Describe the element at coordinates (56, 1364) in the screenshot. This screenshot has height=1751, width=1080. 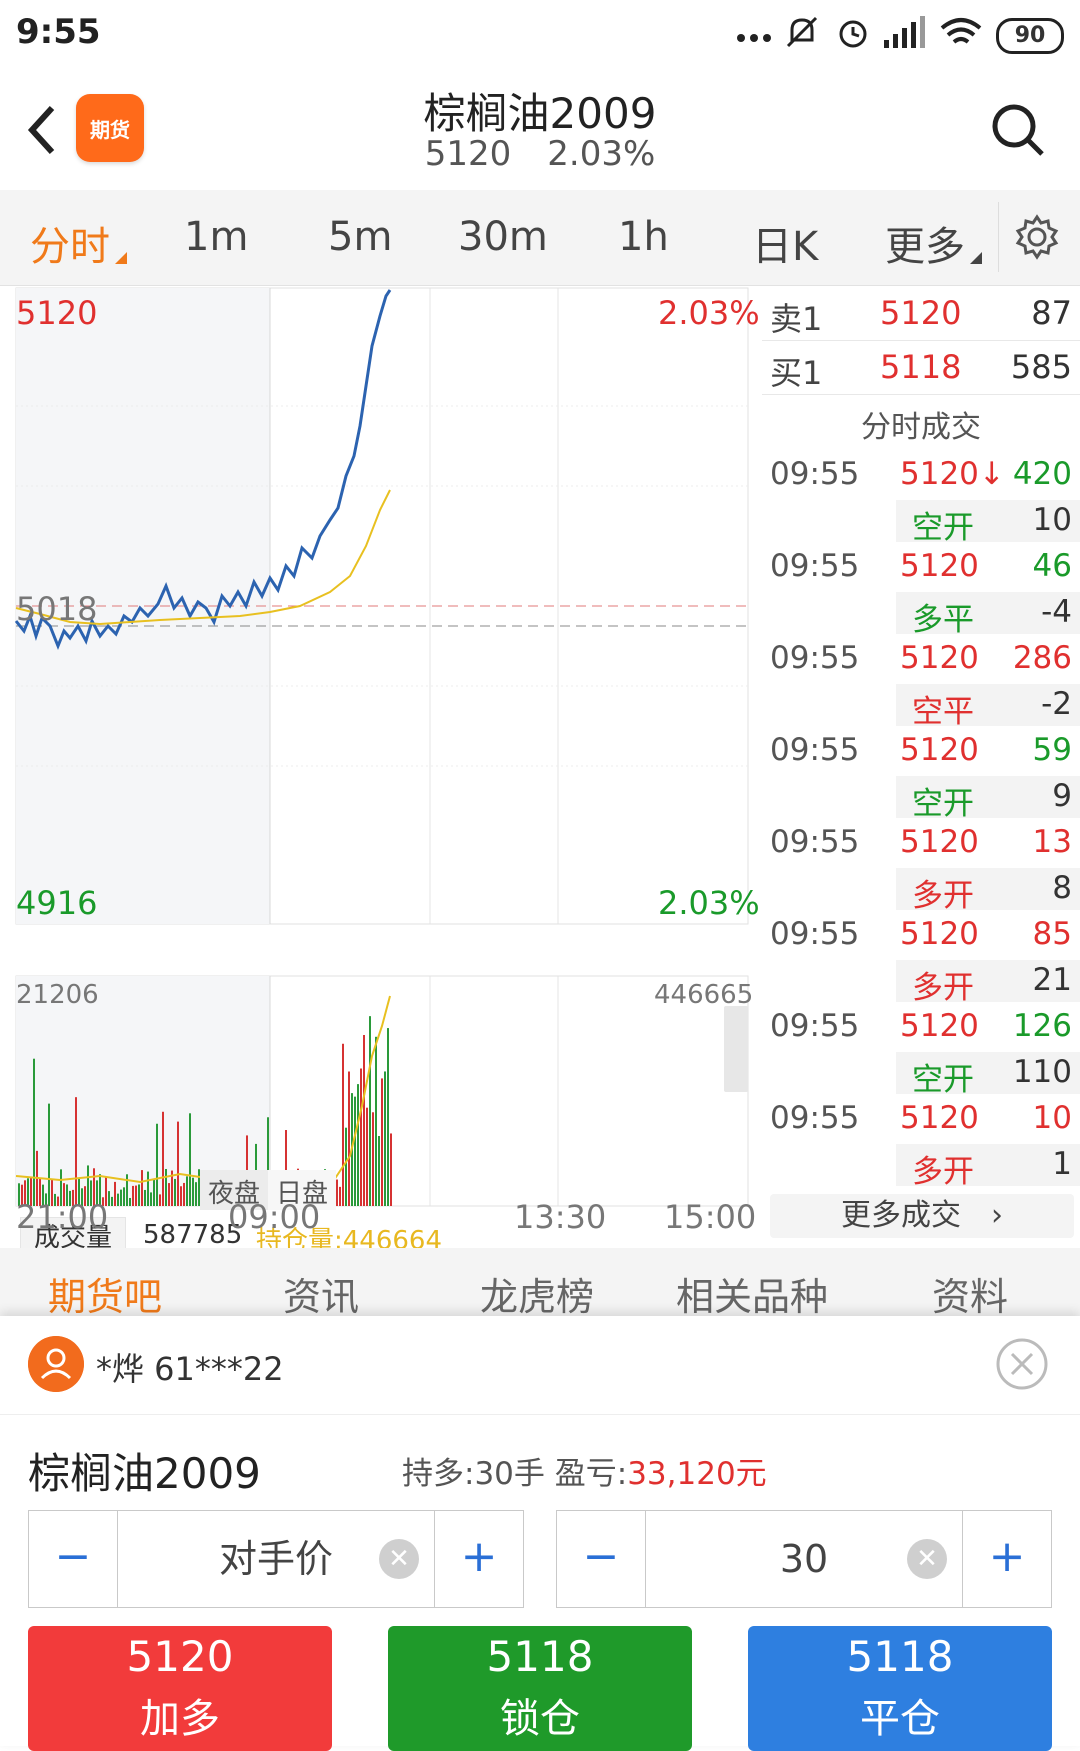
I see `avatar` at that location.